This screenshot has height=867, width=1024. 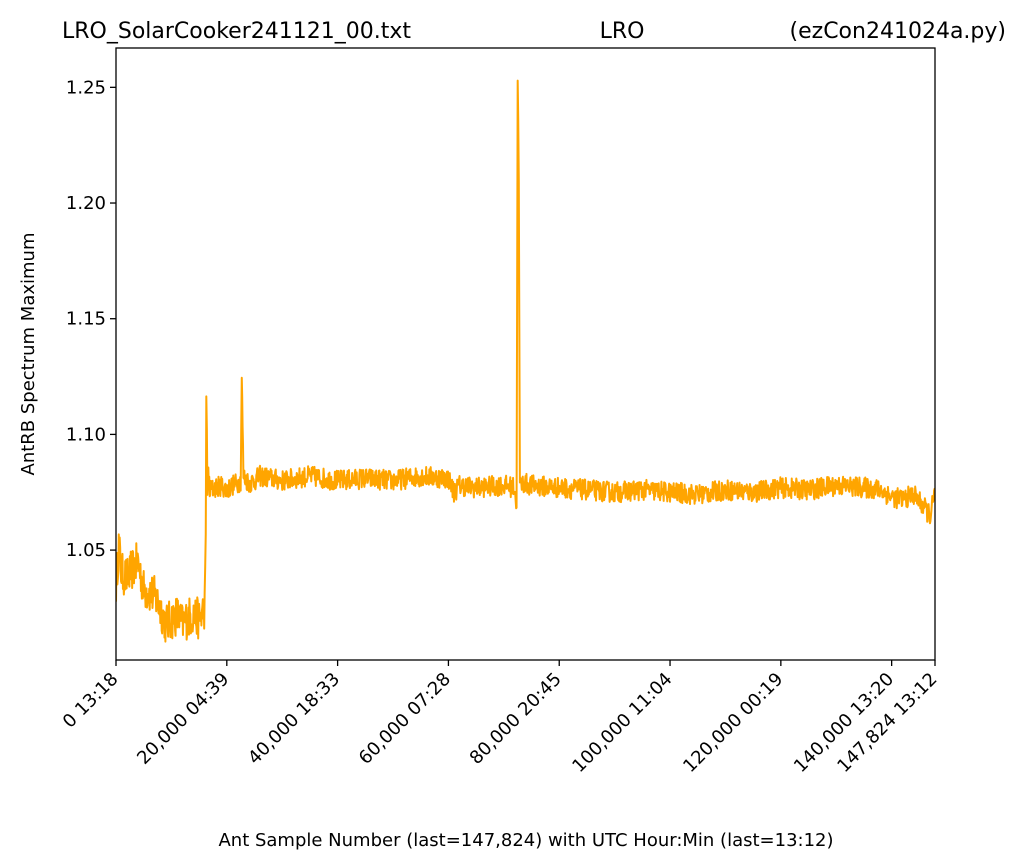 I want to click on x-tick-label: 40,000 18:33, so click(x=294, y=719).